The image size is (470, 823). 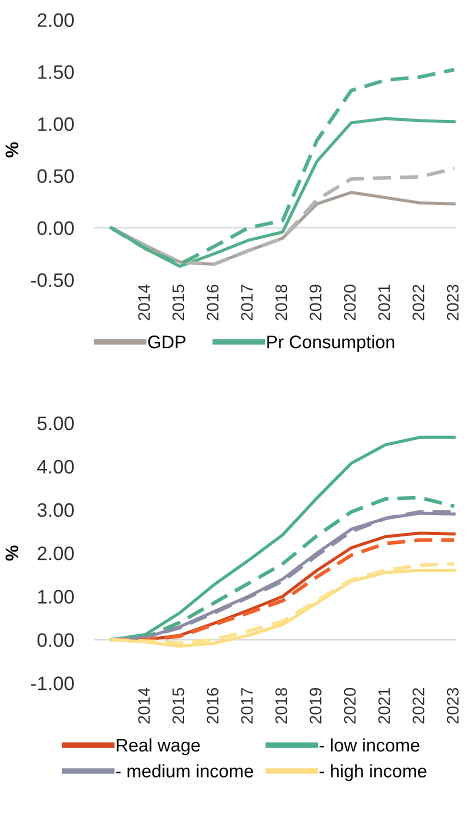 I want to click on y-tick-label: 0.50, so click(x=55, y=176).